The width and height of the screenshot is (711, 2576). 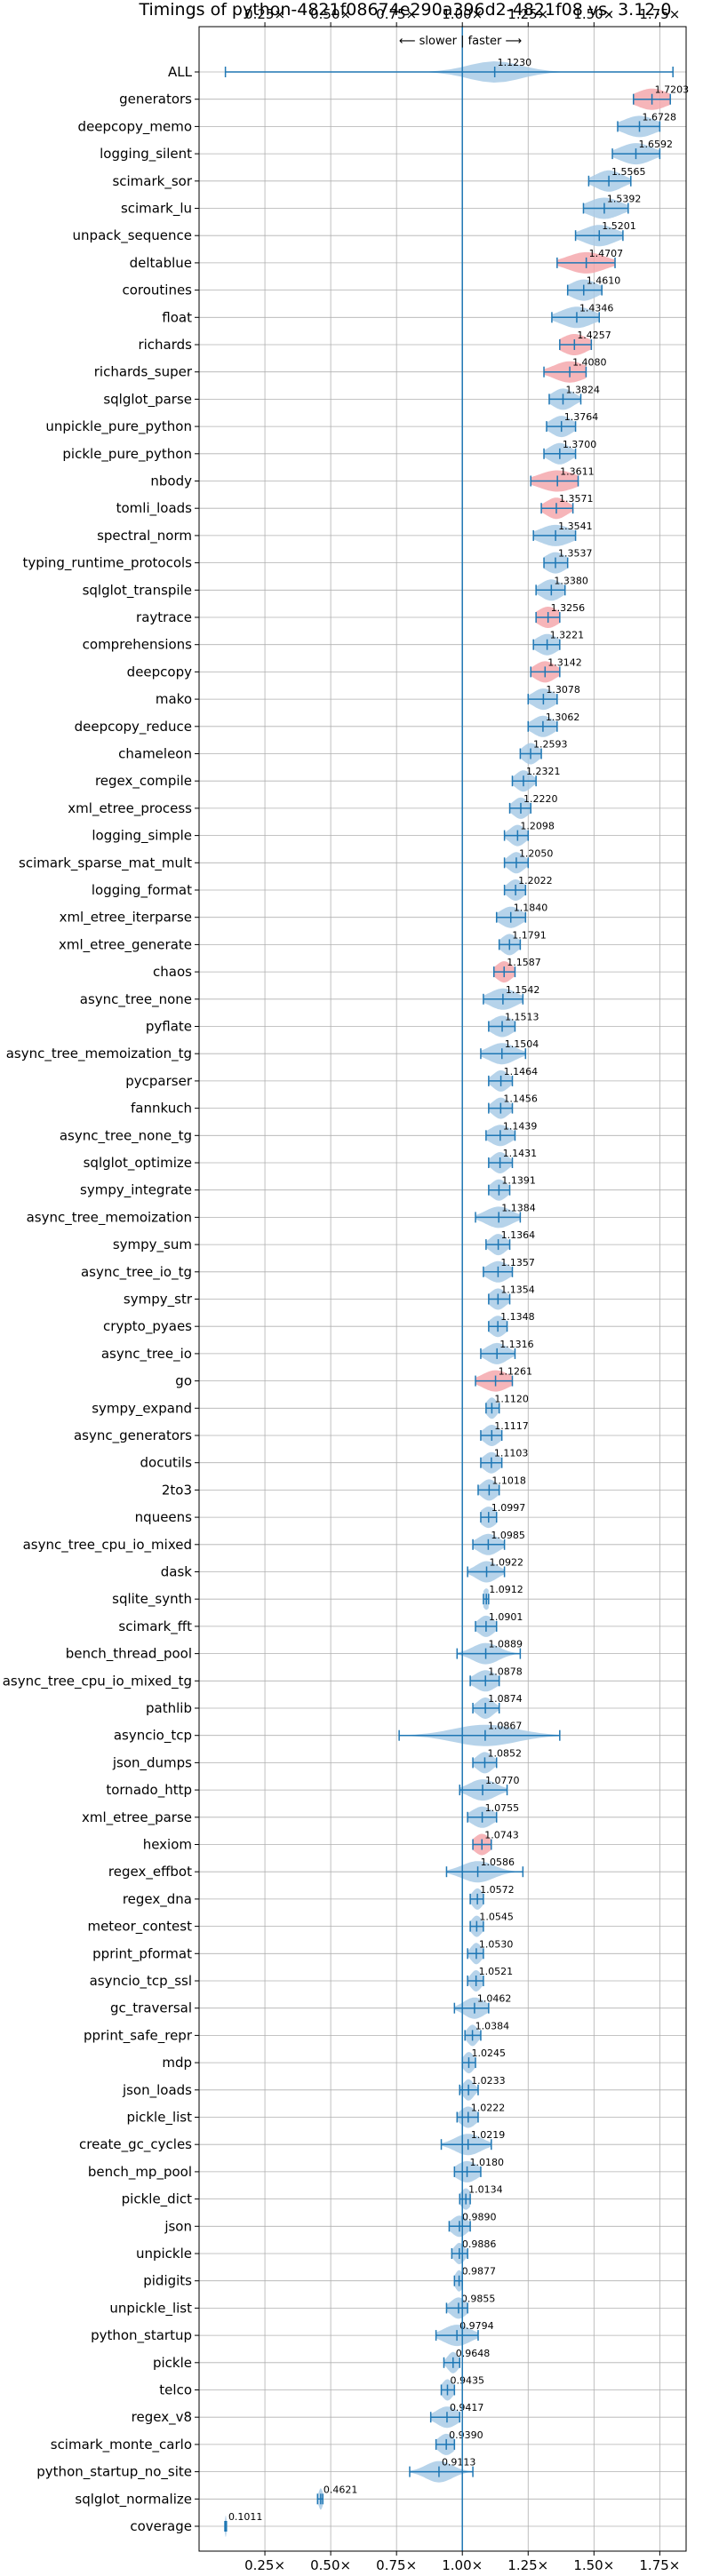 What do you see at coordinates (164, 617) in the screenshot?
I see `benchmark-label: raytrace` at bounding box center [164, 617].